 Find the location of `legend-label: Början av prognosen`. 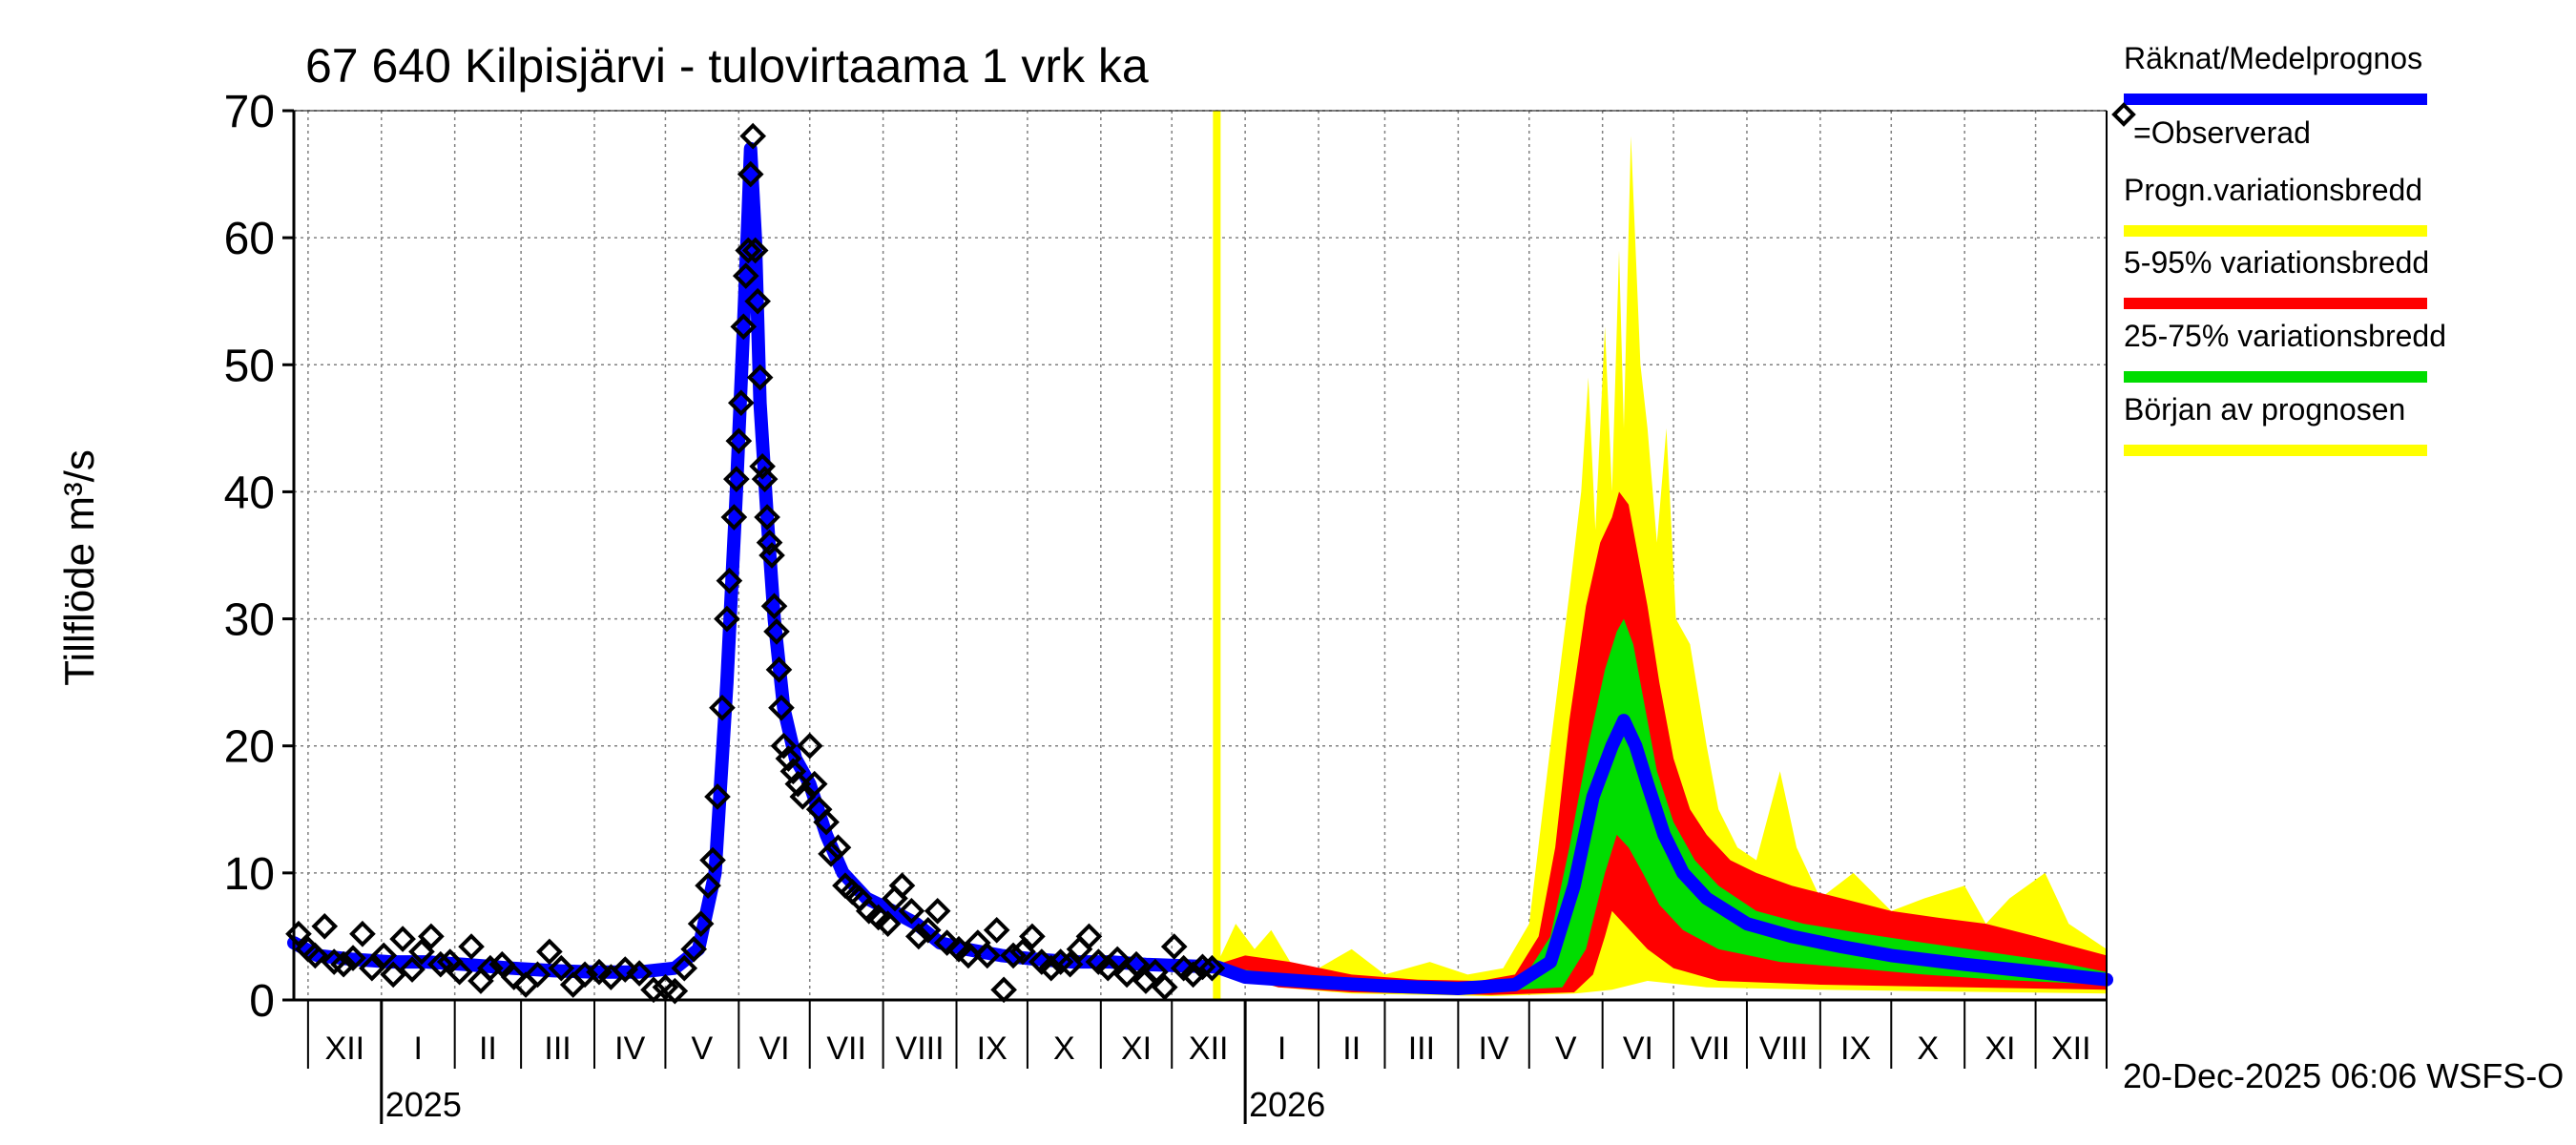

legend-label: Början av prognosen is located at coordinates (2264, 409).